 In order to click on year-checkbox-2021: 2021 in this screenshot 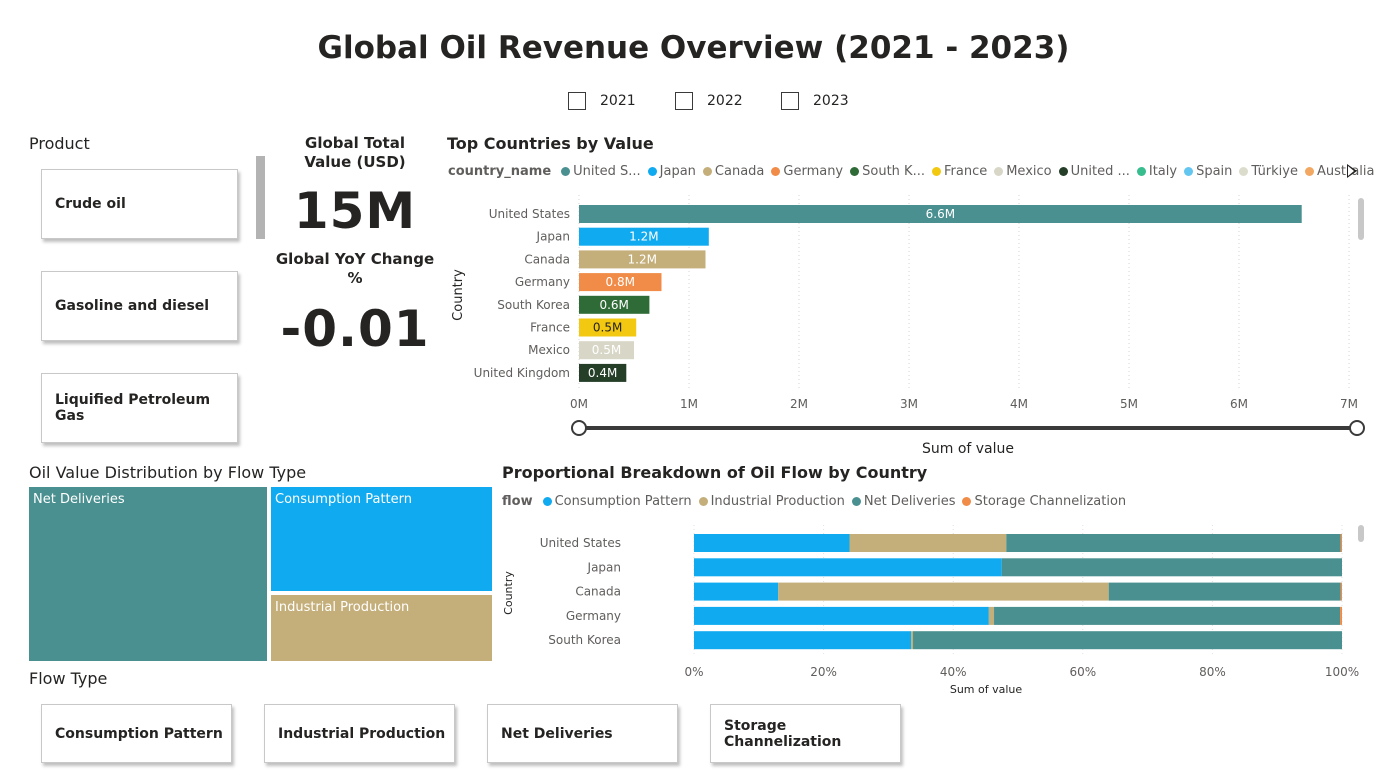, I will do `click(602, 101)`.